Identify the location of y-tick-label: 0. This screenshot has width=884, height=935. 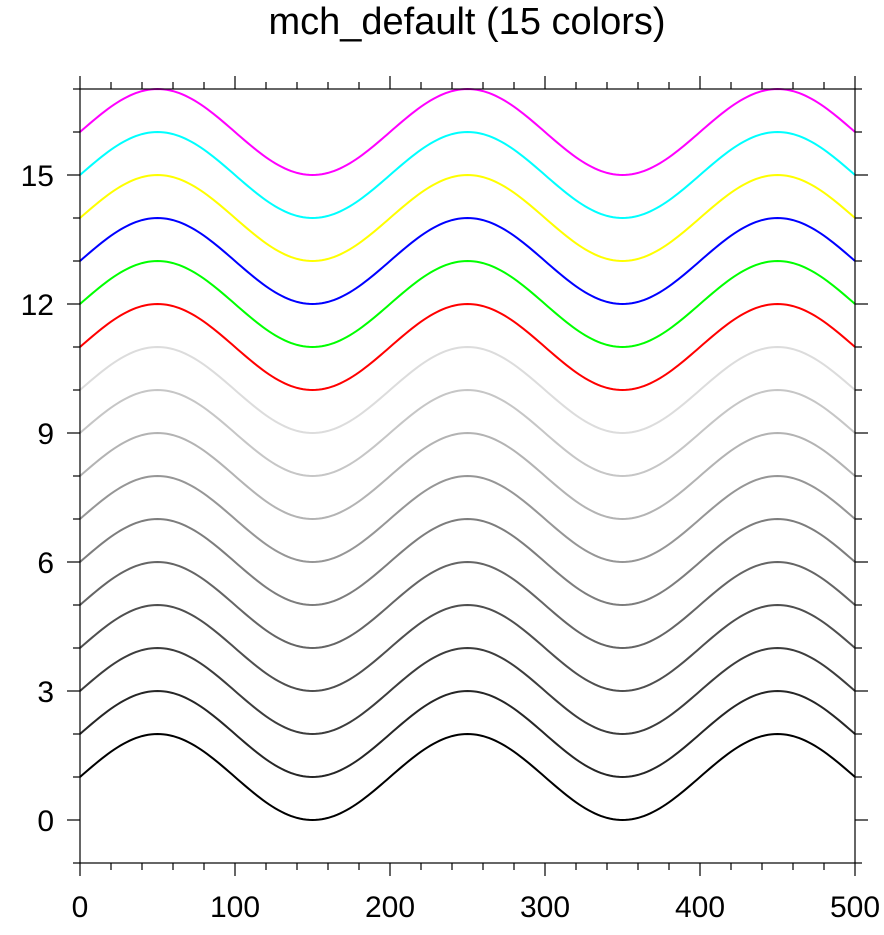
(45, 821).